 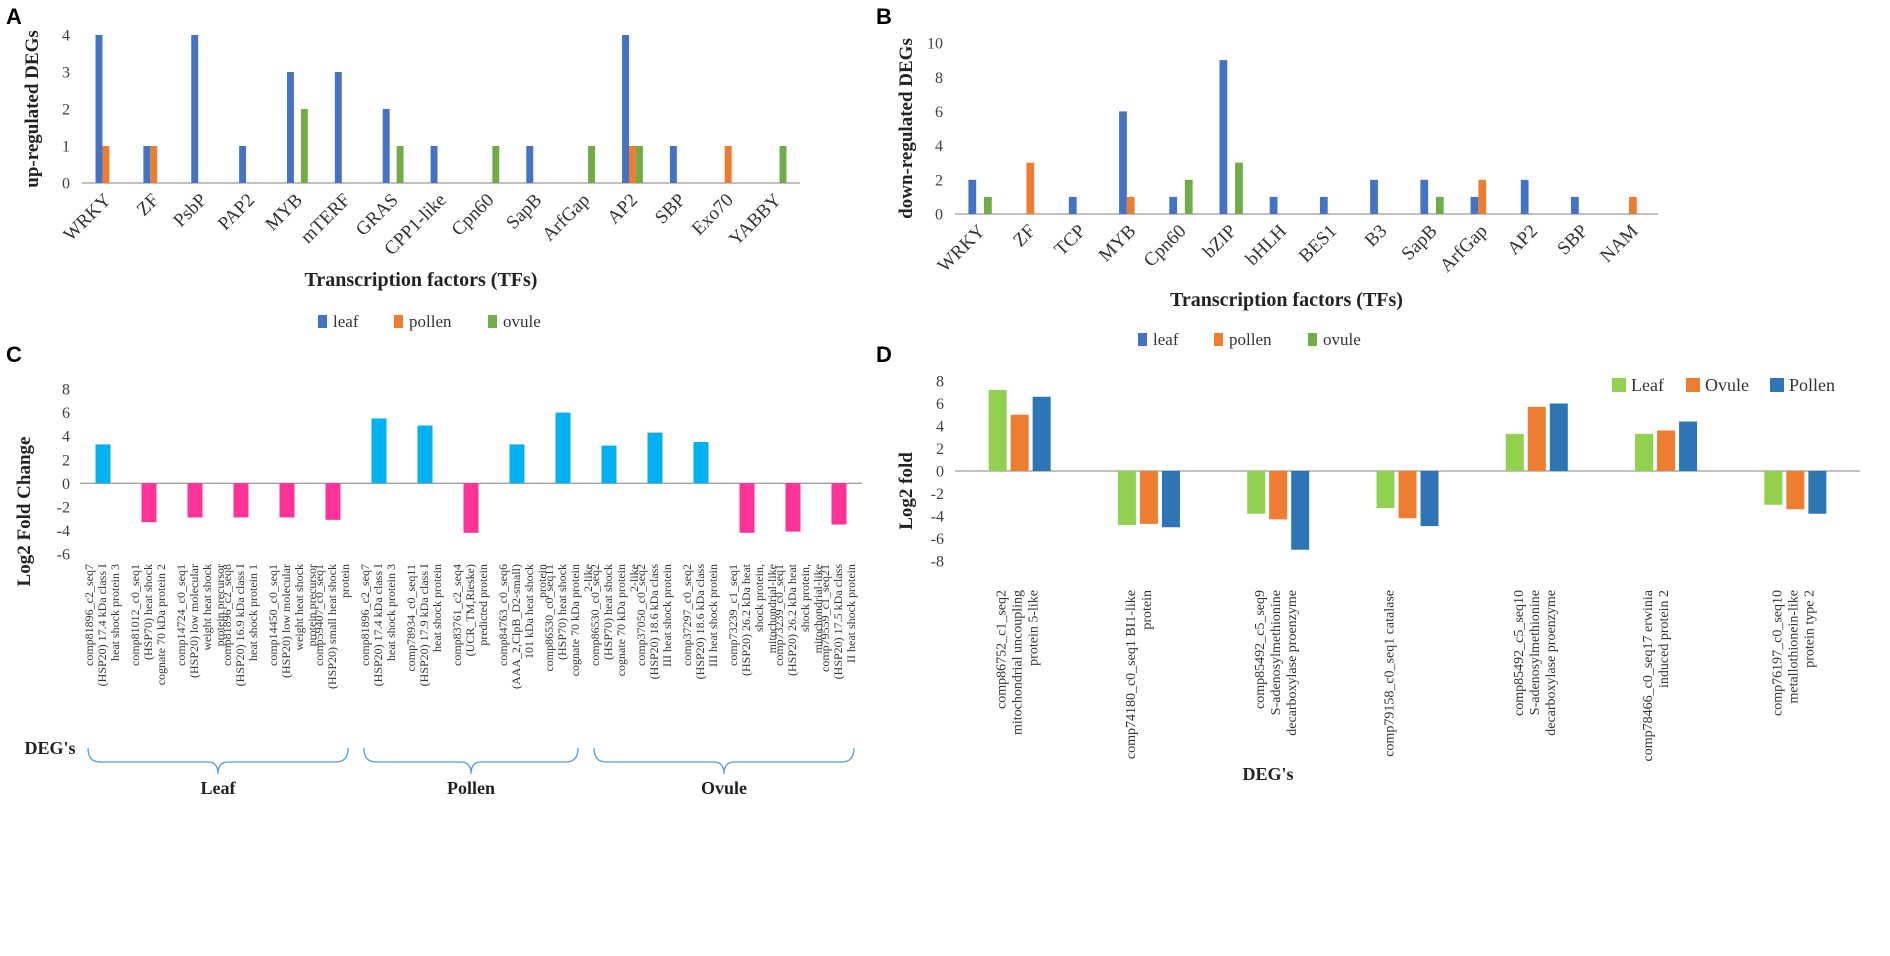 What do you see at coordinates (906, 128) in the screenshot?
I see `y-axis-title: down-regulated DEGs` at bounding box center [906, 128].